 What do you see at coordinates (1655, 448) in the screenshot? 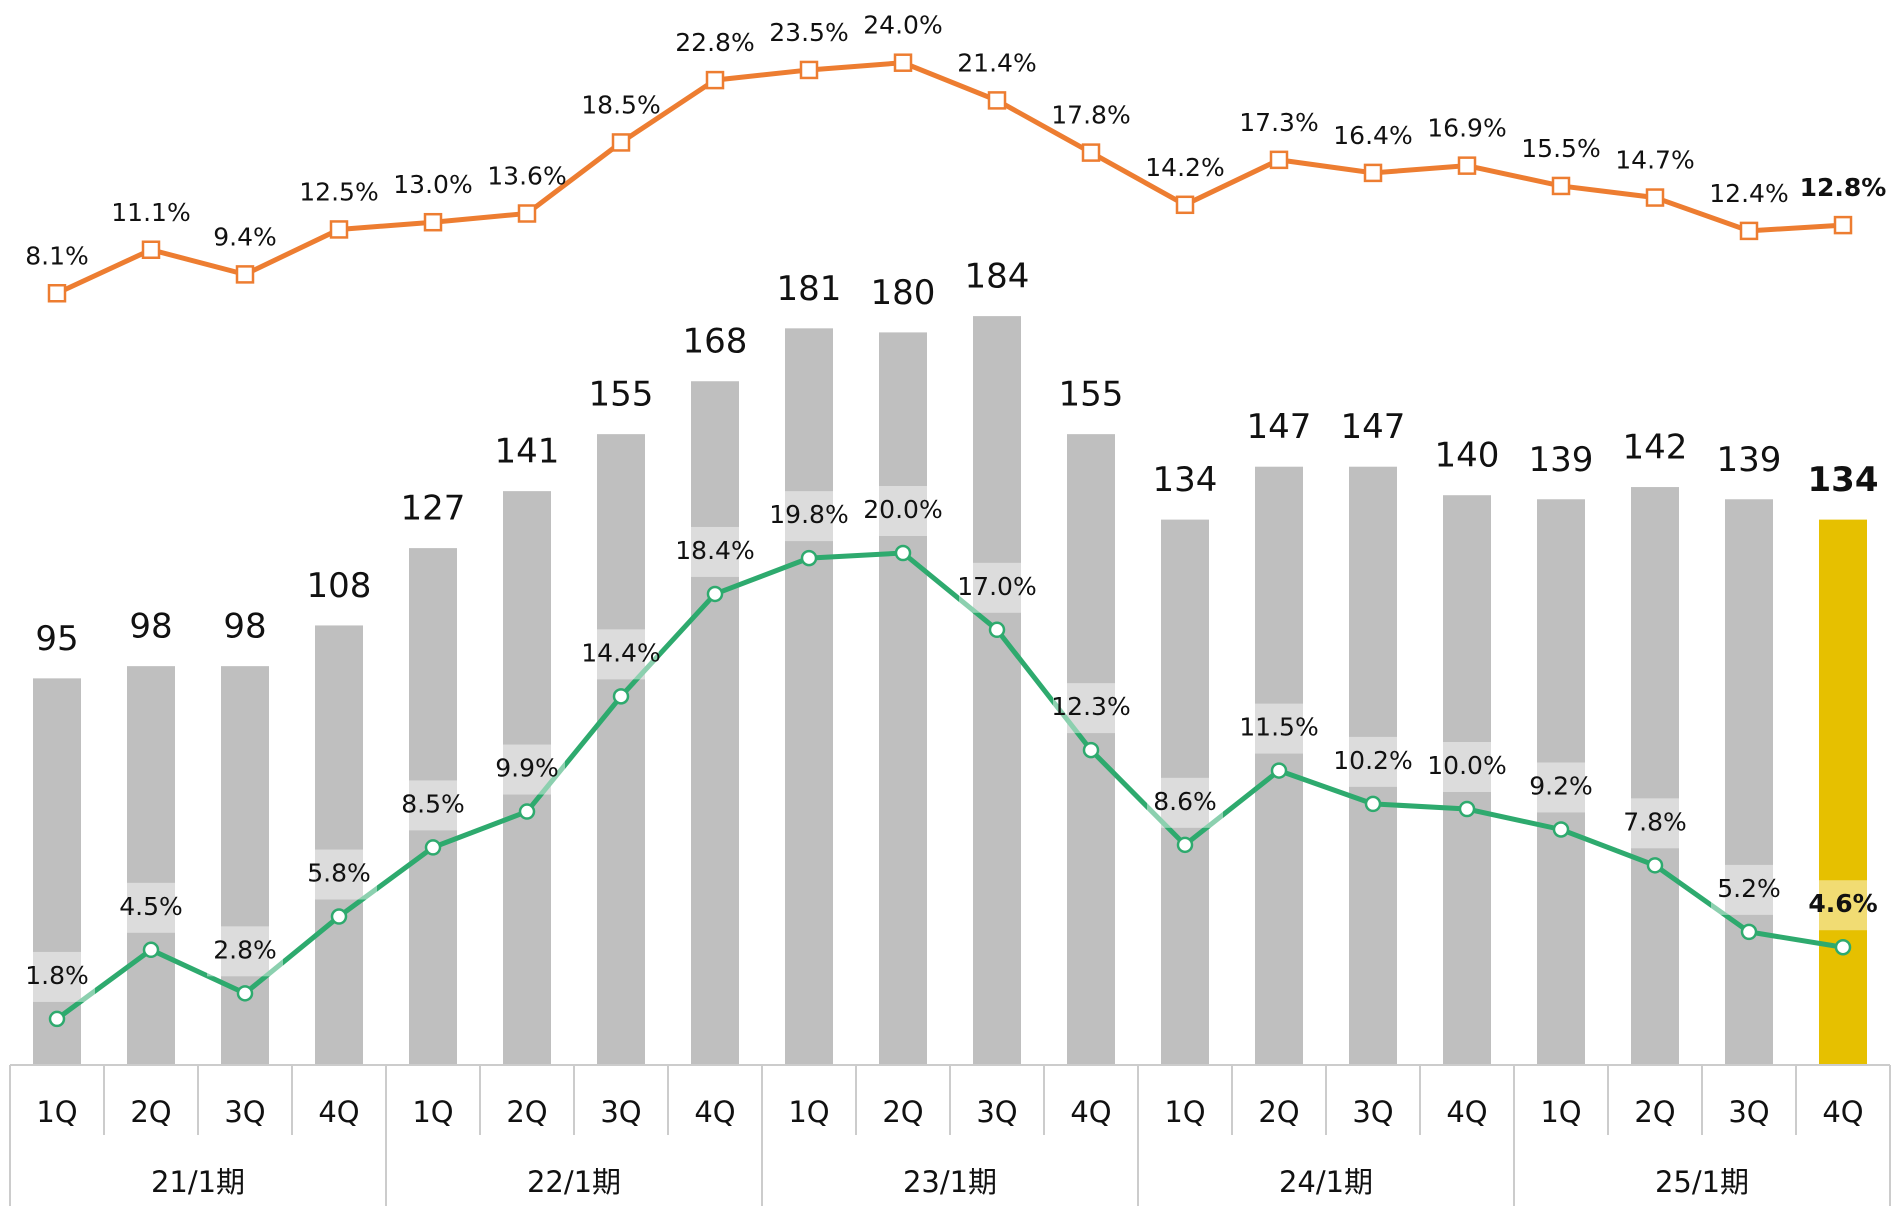
I see `bar-label: 142` at bounding box center [1655, 448].